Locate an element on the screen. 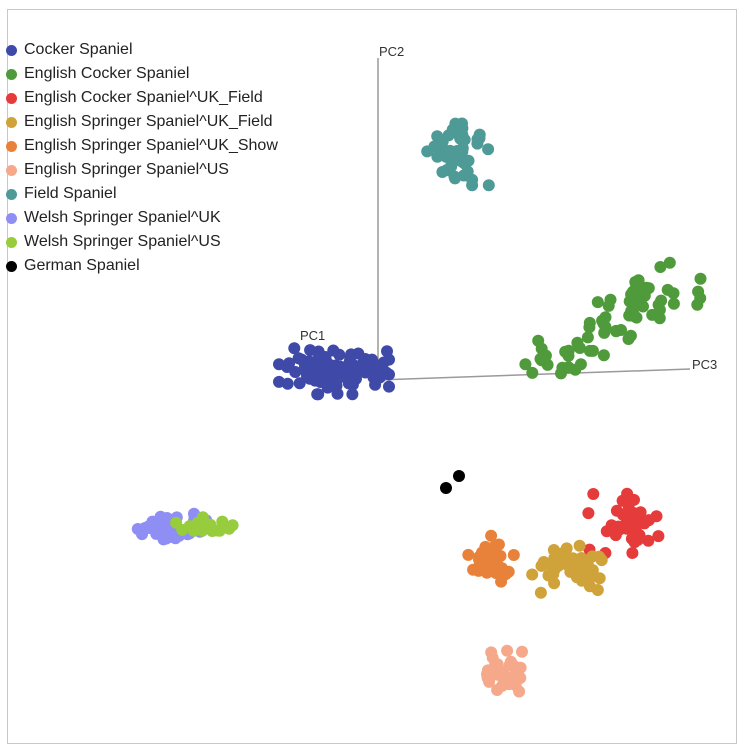  legend-label: Welsh Springer Spaniel^UK is located at coordinates (122, 217).